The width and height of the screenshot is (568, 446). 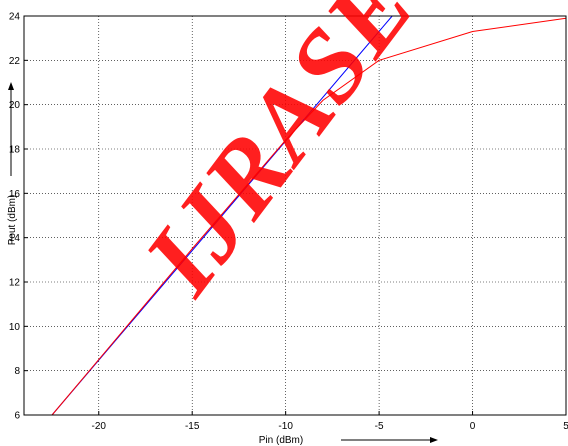 What do you see at coordinates (281, 440) in the screenshot?
I see `x-axis-label: Pin (dBm)` at bounding box center [281, 440].